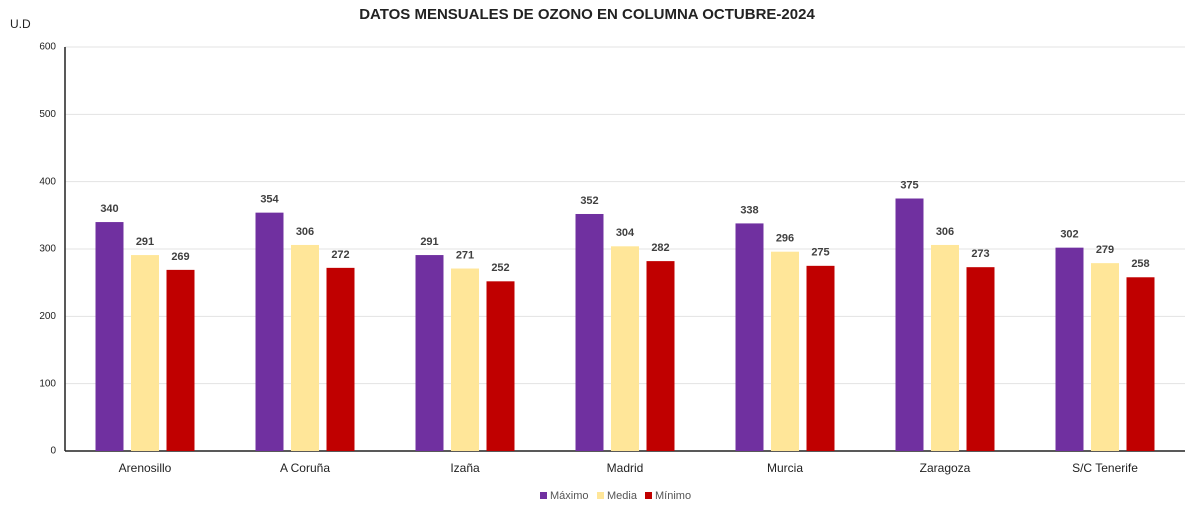  Describe the element at coordinates (660, 248) in the screenshot. I see `value-label: 282` at that location.